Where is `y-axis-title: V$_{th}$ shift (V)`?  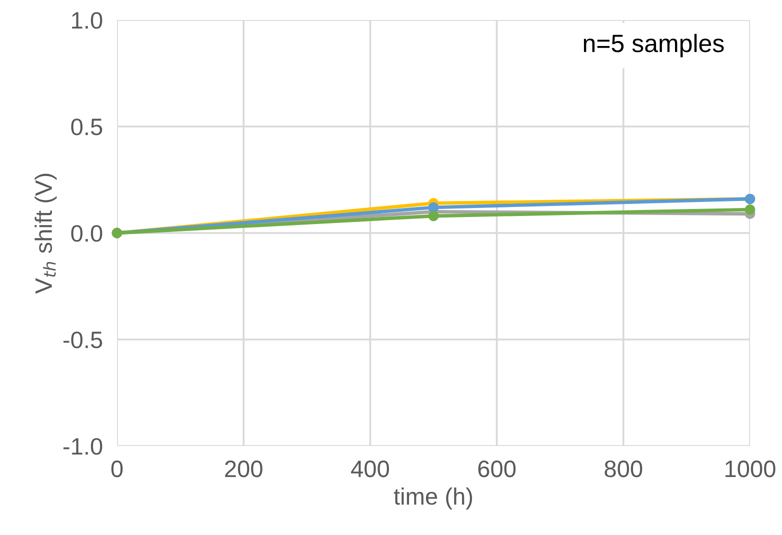
y-axis-title: V$_{th}$ shift (V) is located at coordinates (45, 234).